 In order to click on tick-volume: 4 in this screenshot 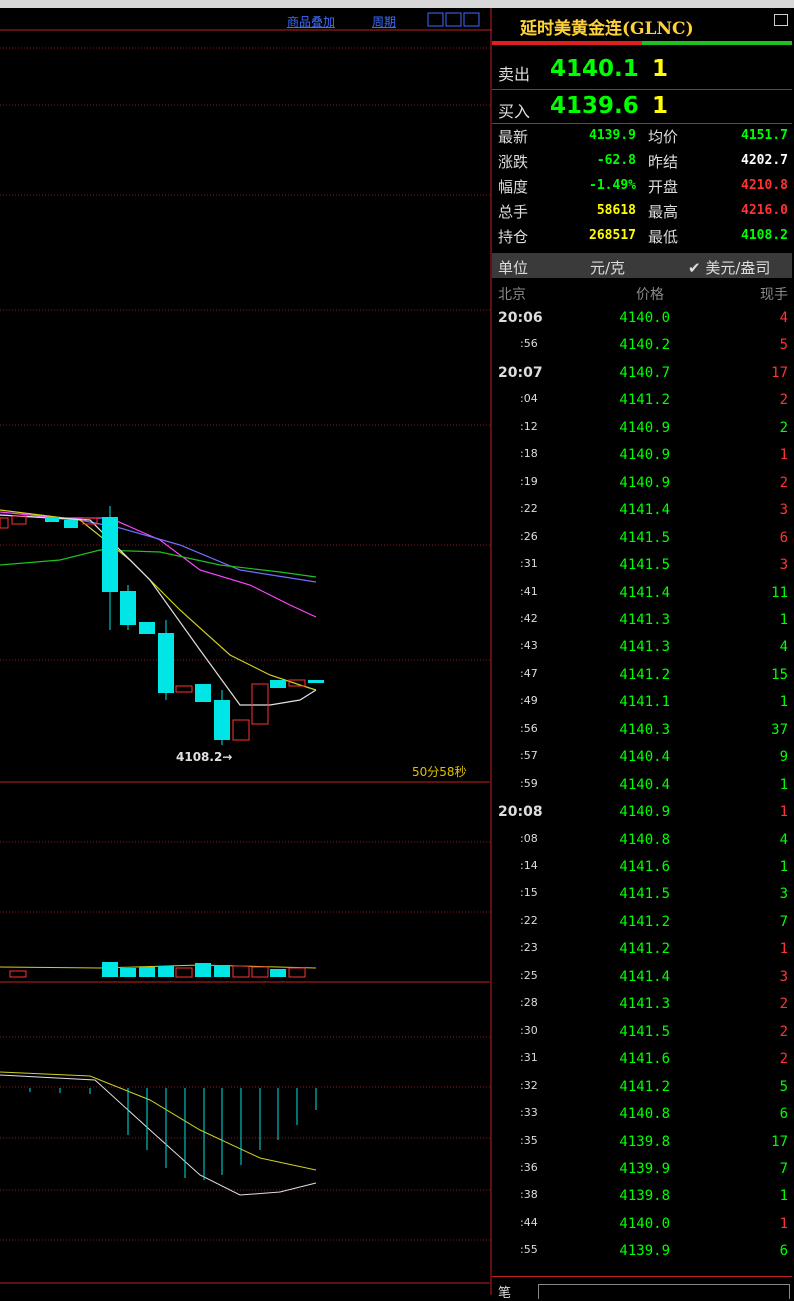, I will do `click(783, 647)`.